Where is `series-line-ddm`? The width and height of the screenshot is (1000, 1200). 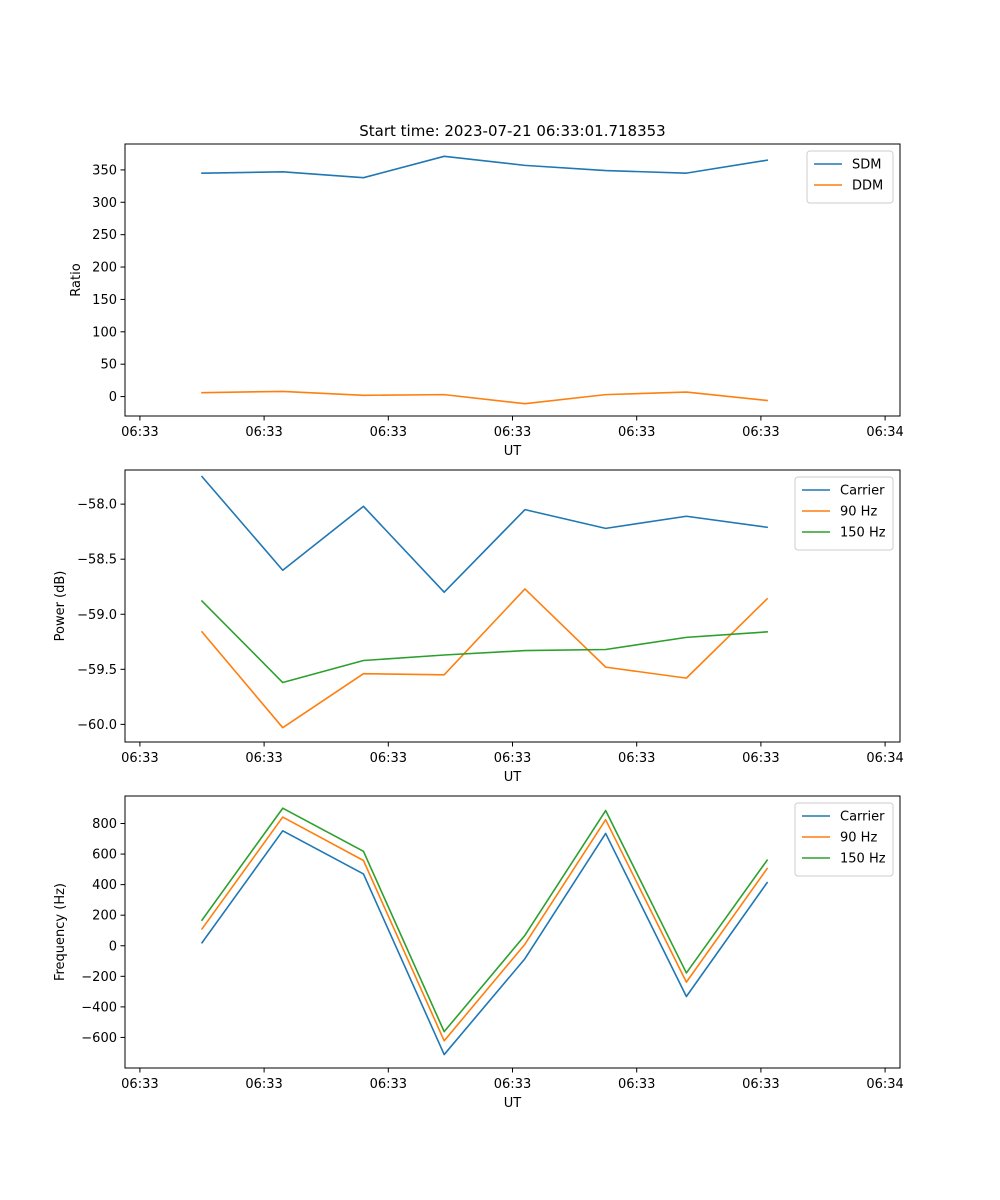 series-line-ddm is located at coordinates (484, 397).